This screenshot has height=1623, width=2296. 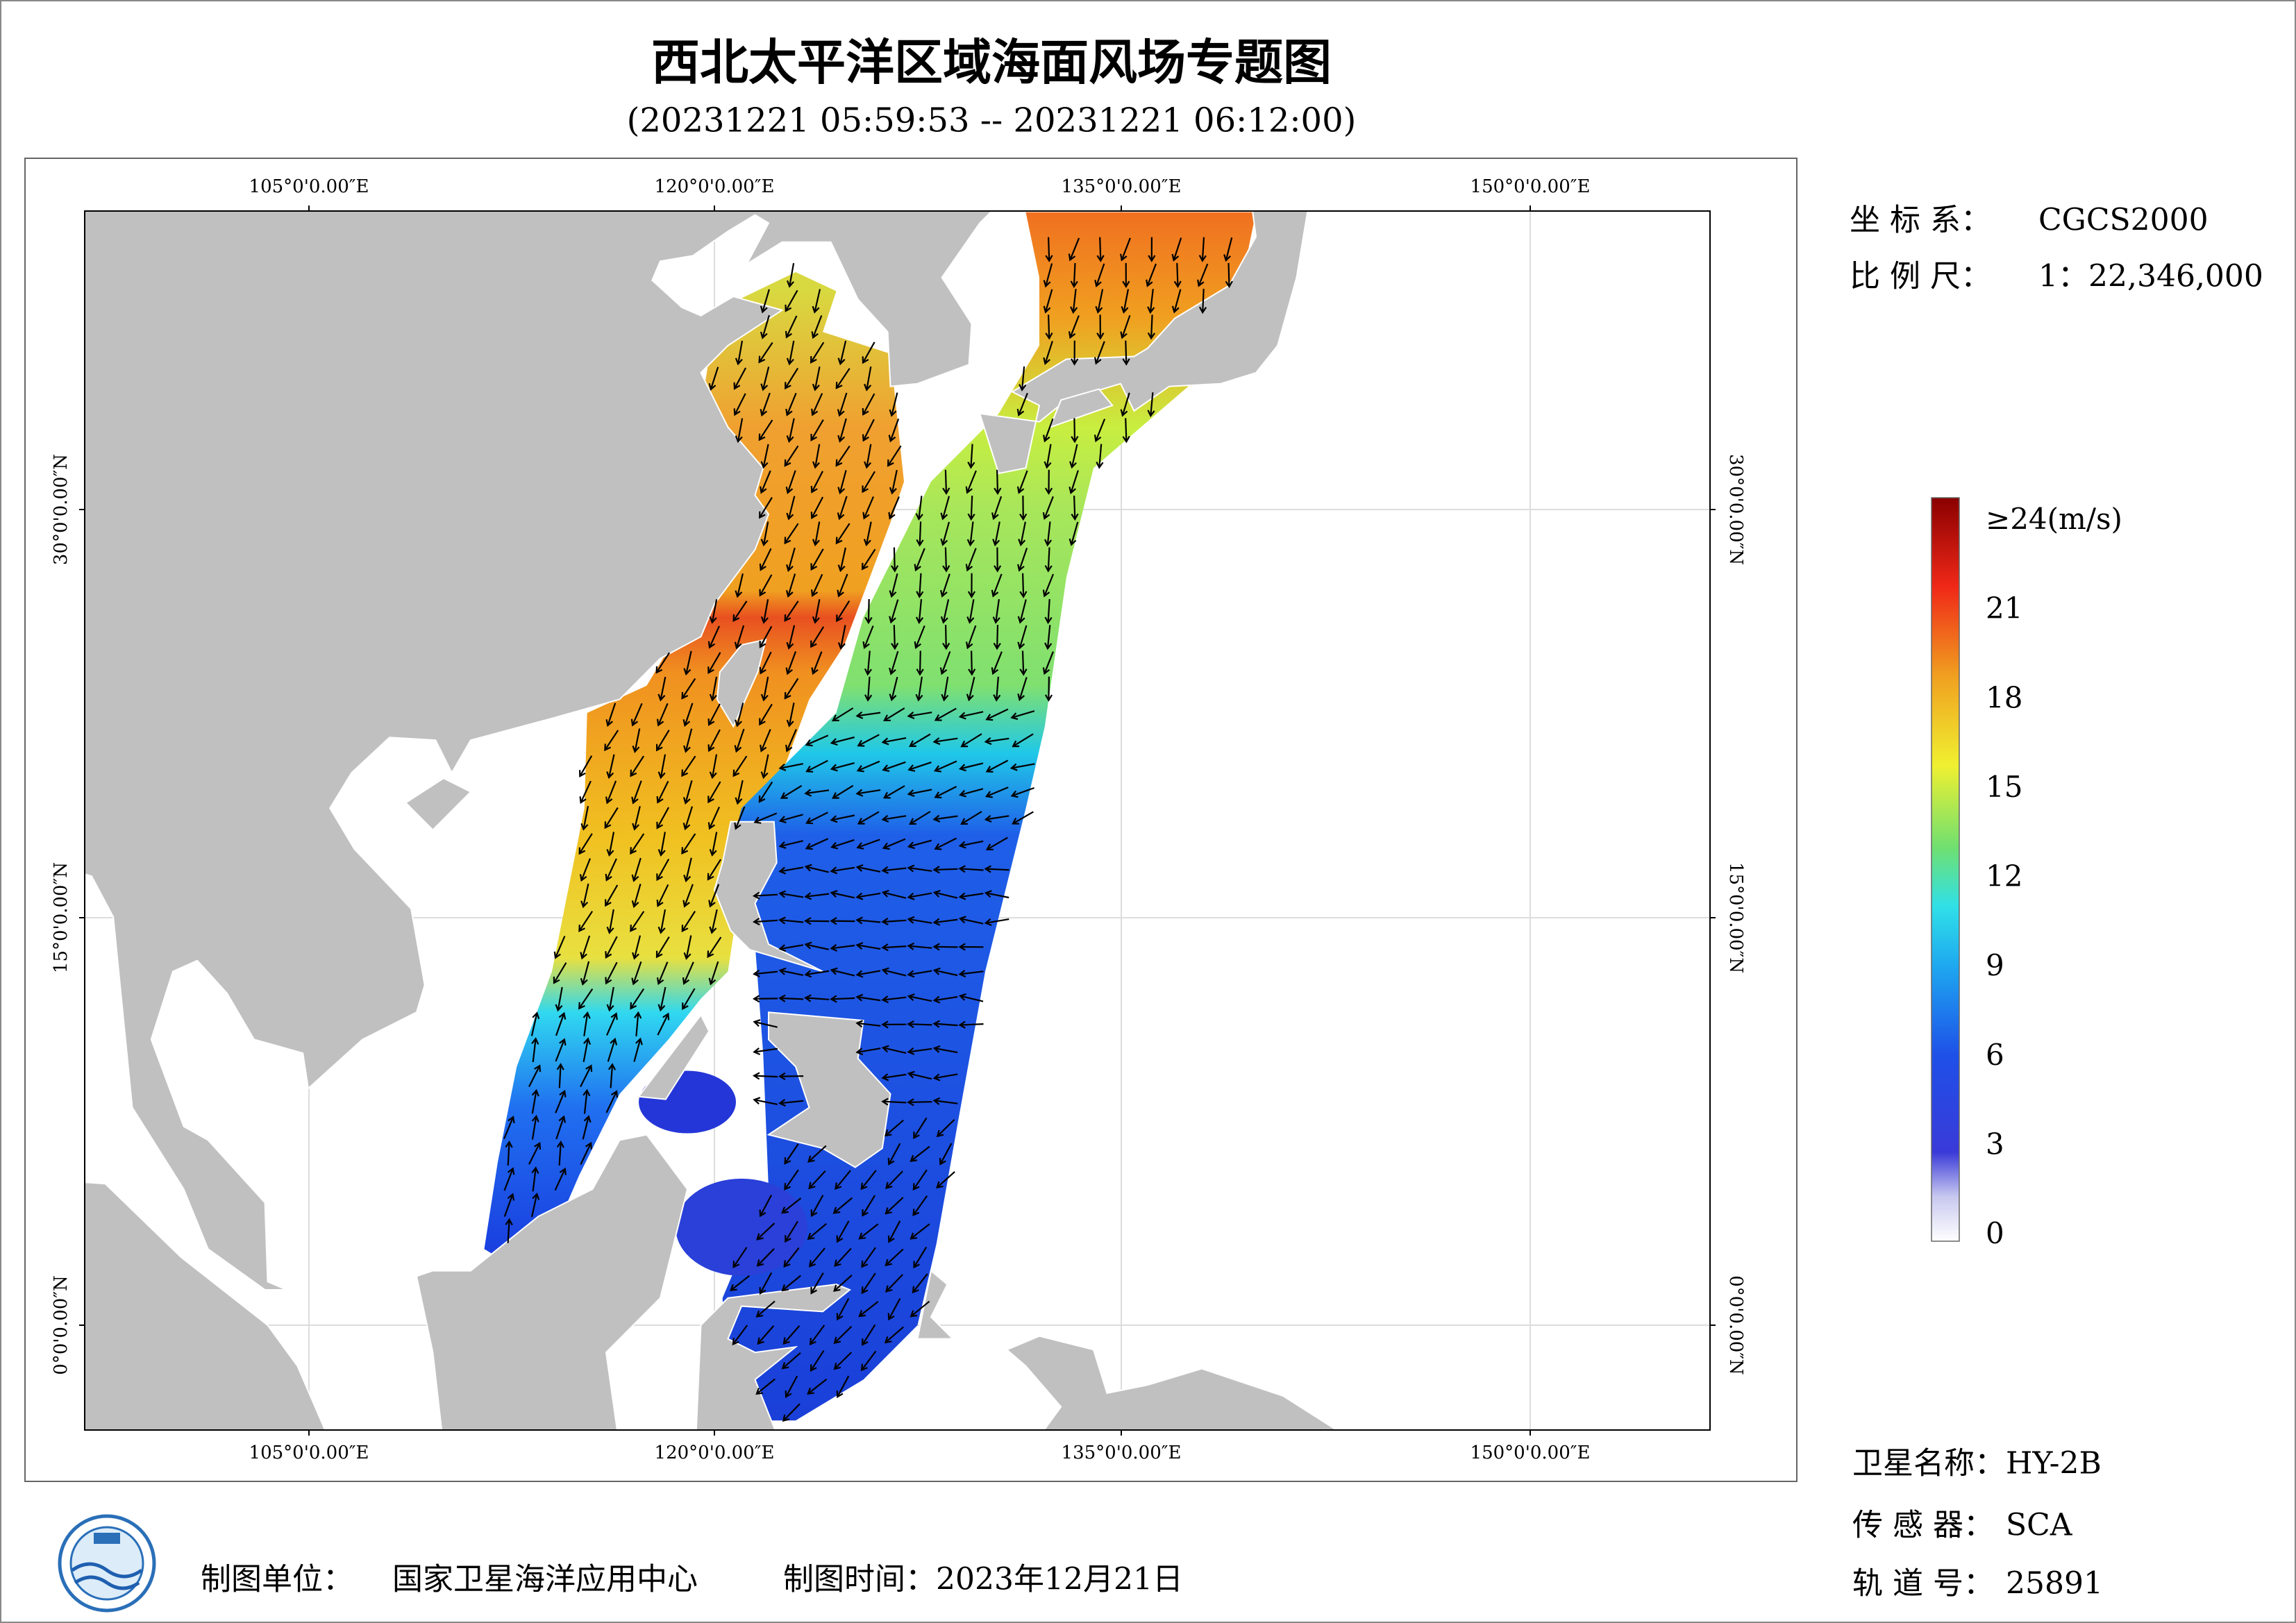 What do you see at coordinates (1945, 869) in the screenshot?
I see `colorbar` at bounding box center [1945, 869].